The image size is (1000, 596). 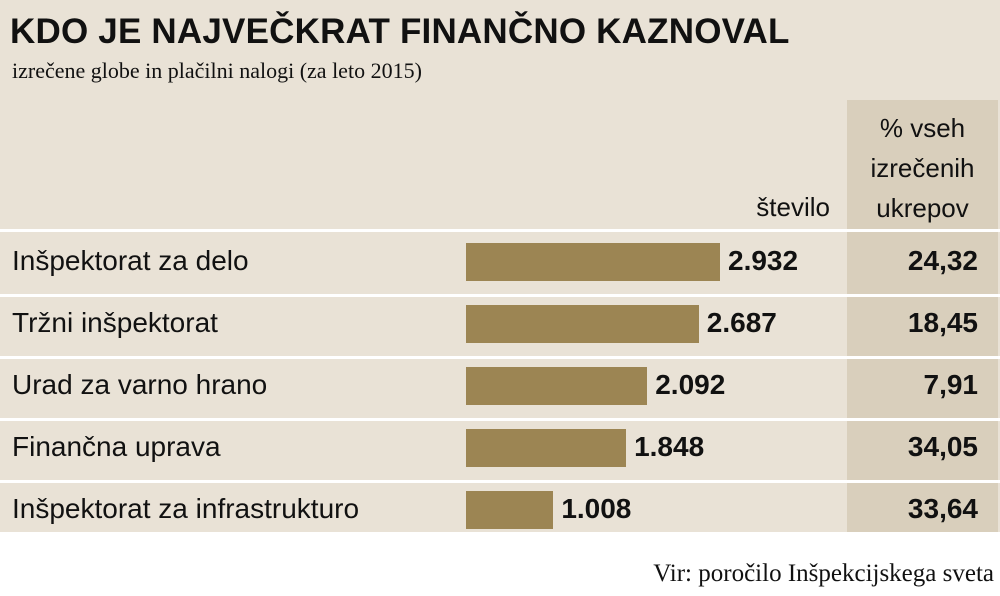 What do you see at coordinates (942, 322) in the screenshot?
I see `percent-label: 18,45` at bounding box center [942, 322].